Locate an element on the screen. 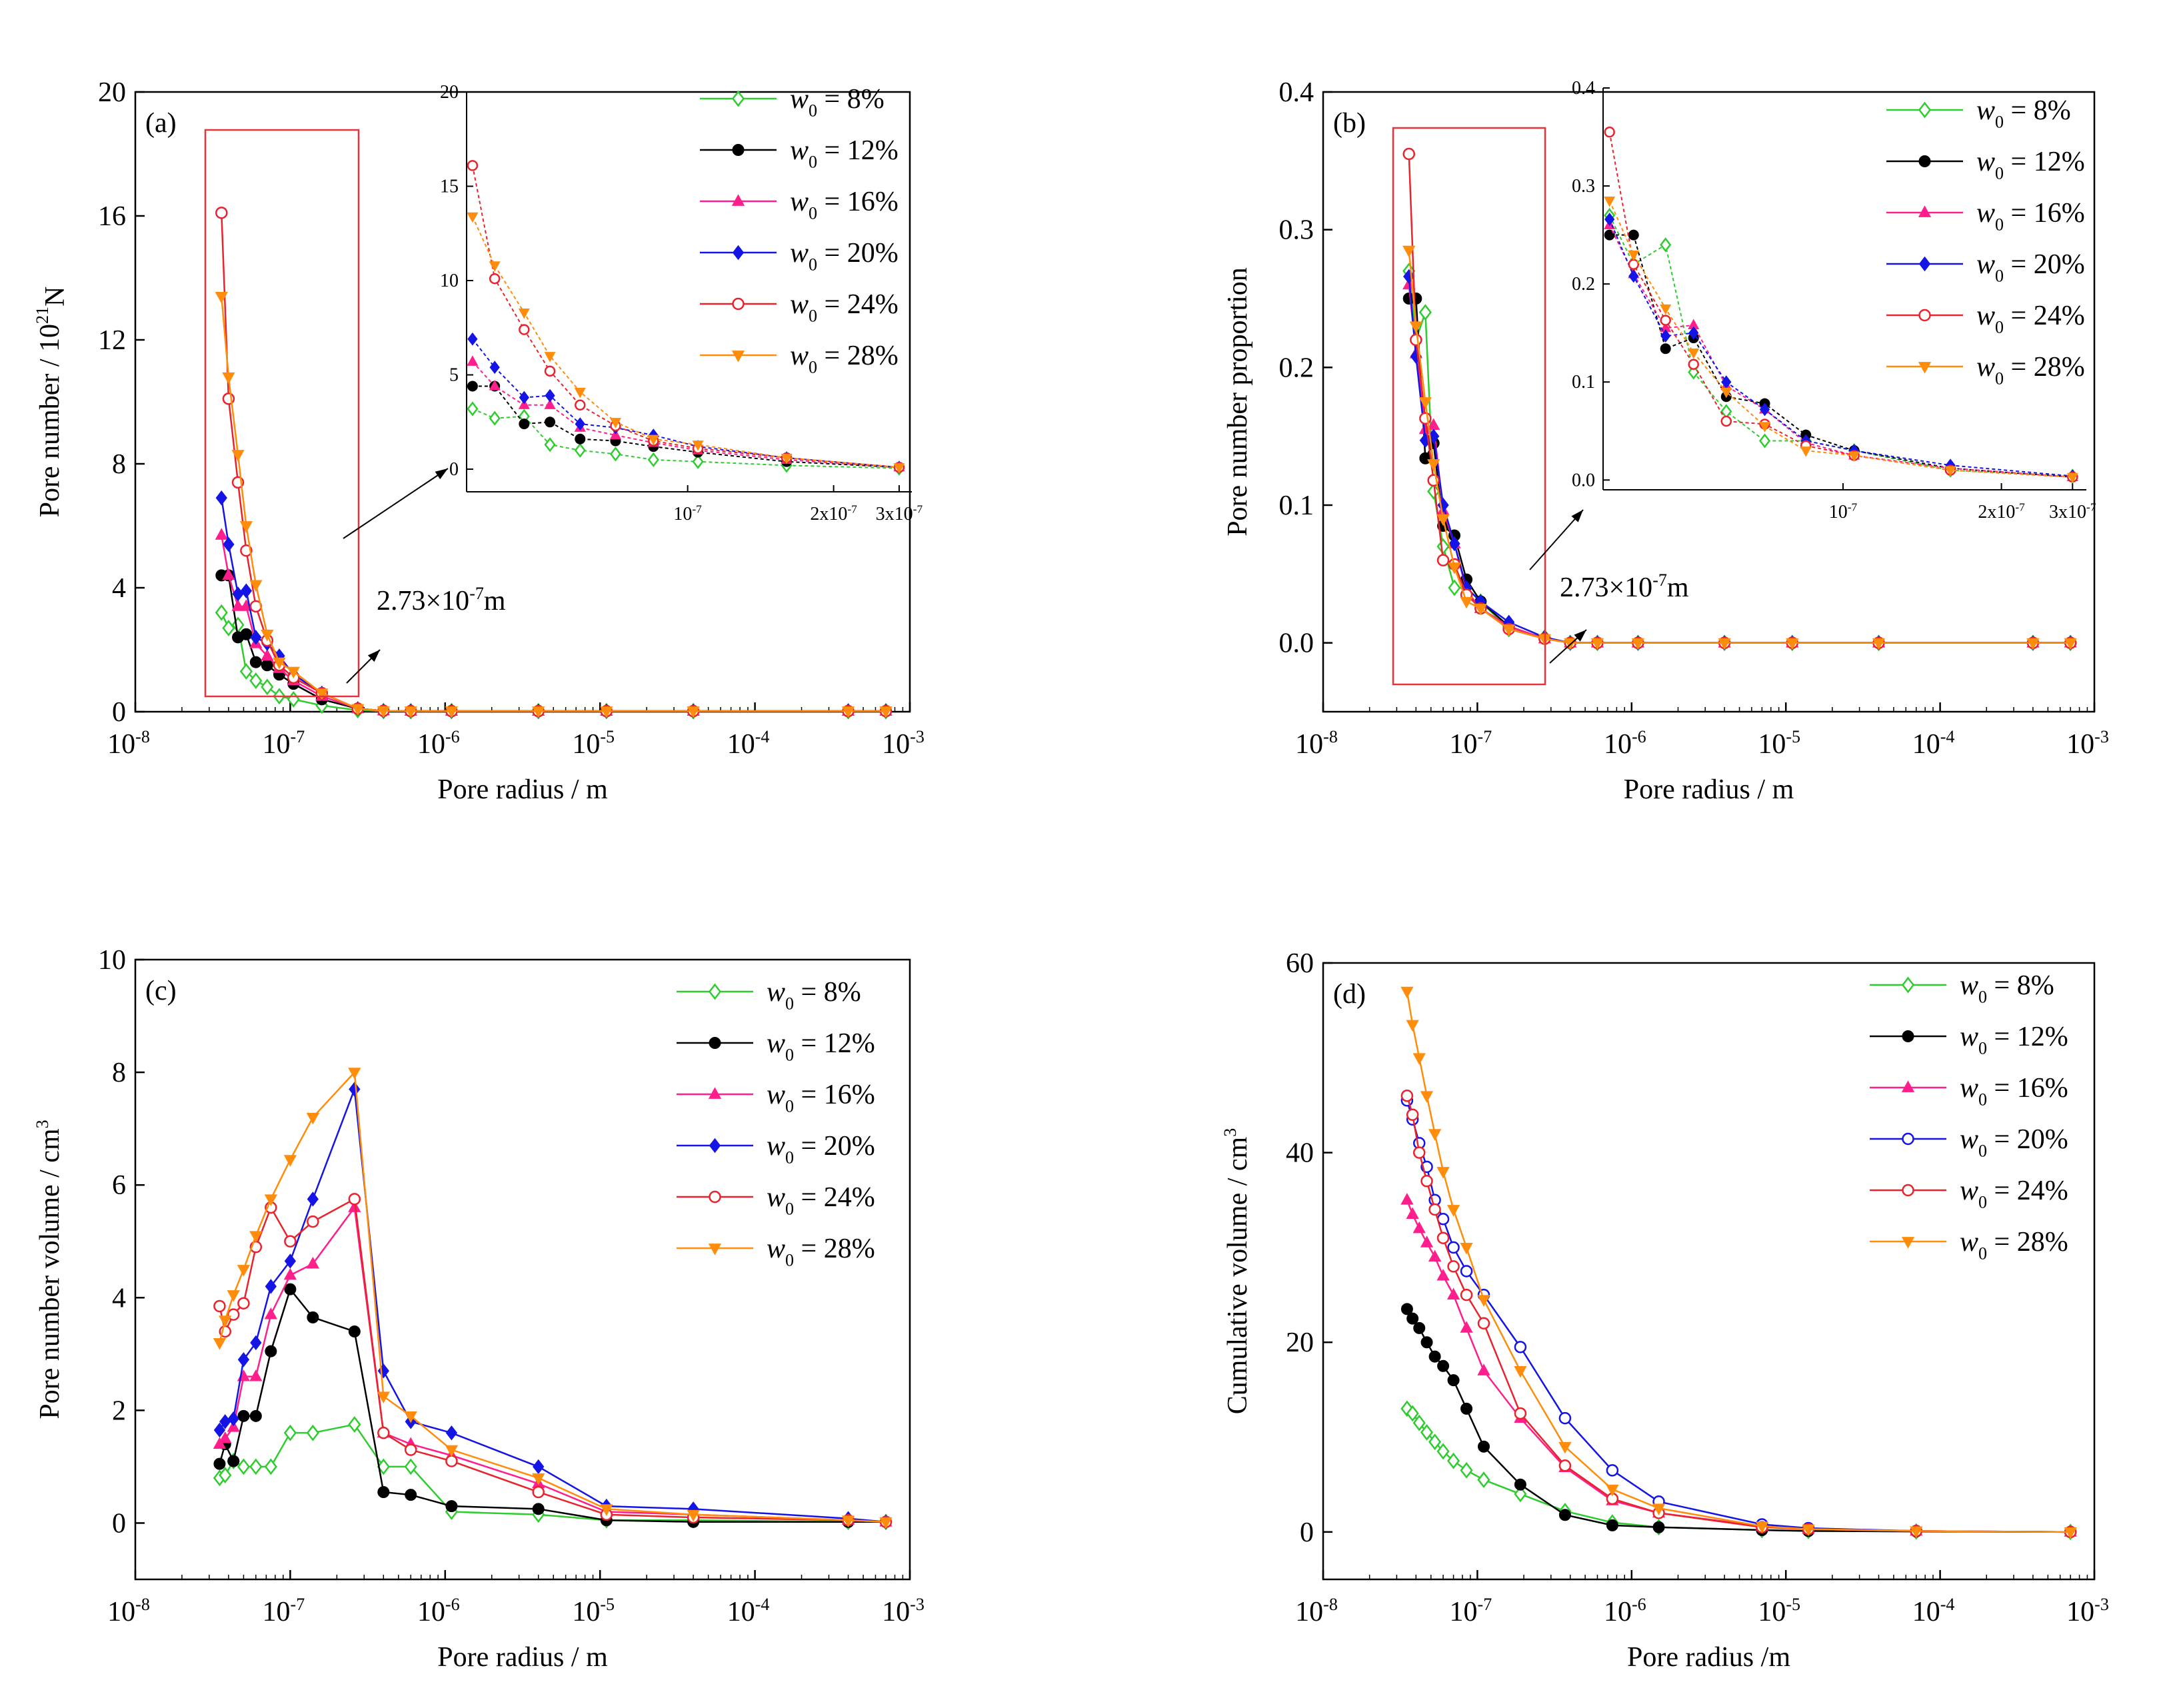 The width and height of the screenshot is (2181, 1708). inset-x-tick-label-part: 10 is located at coordinates (1838, 512).